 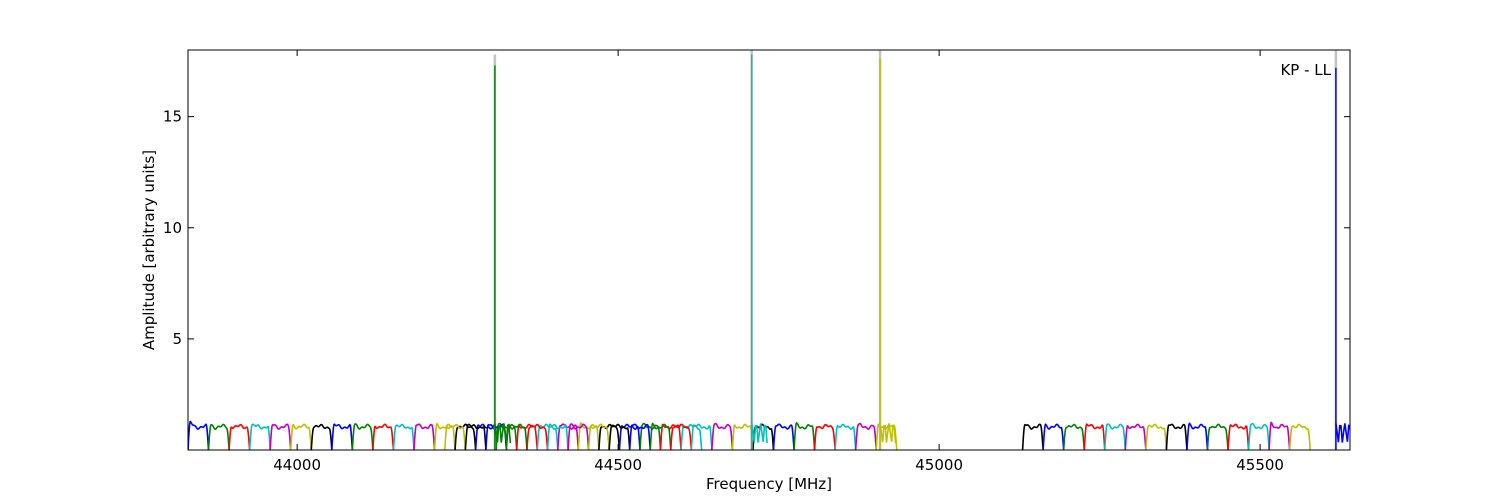 I want to click on x-tick-label: 44000, so click(x=297, y=465).